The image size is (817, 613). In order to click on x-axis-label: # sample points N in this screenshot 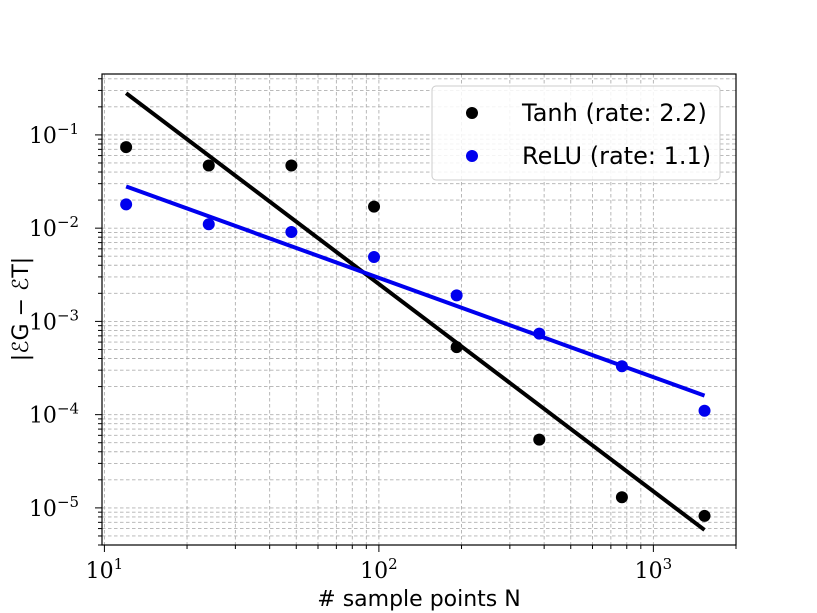, I will do `click(418, 599)`.